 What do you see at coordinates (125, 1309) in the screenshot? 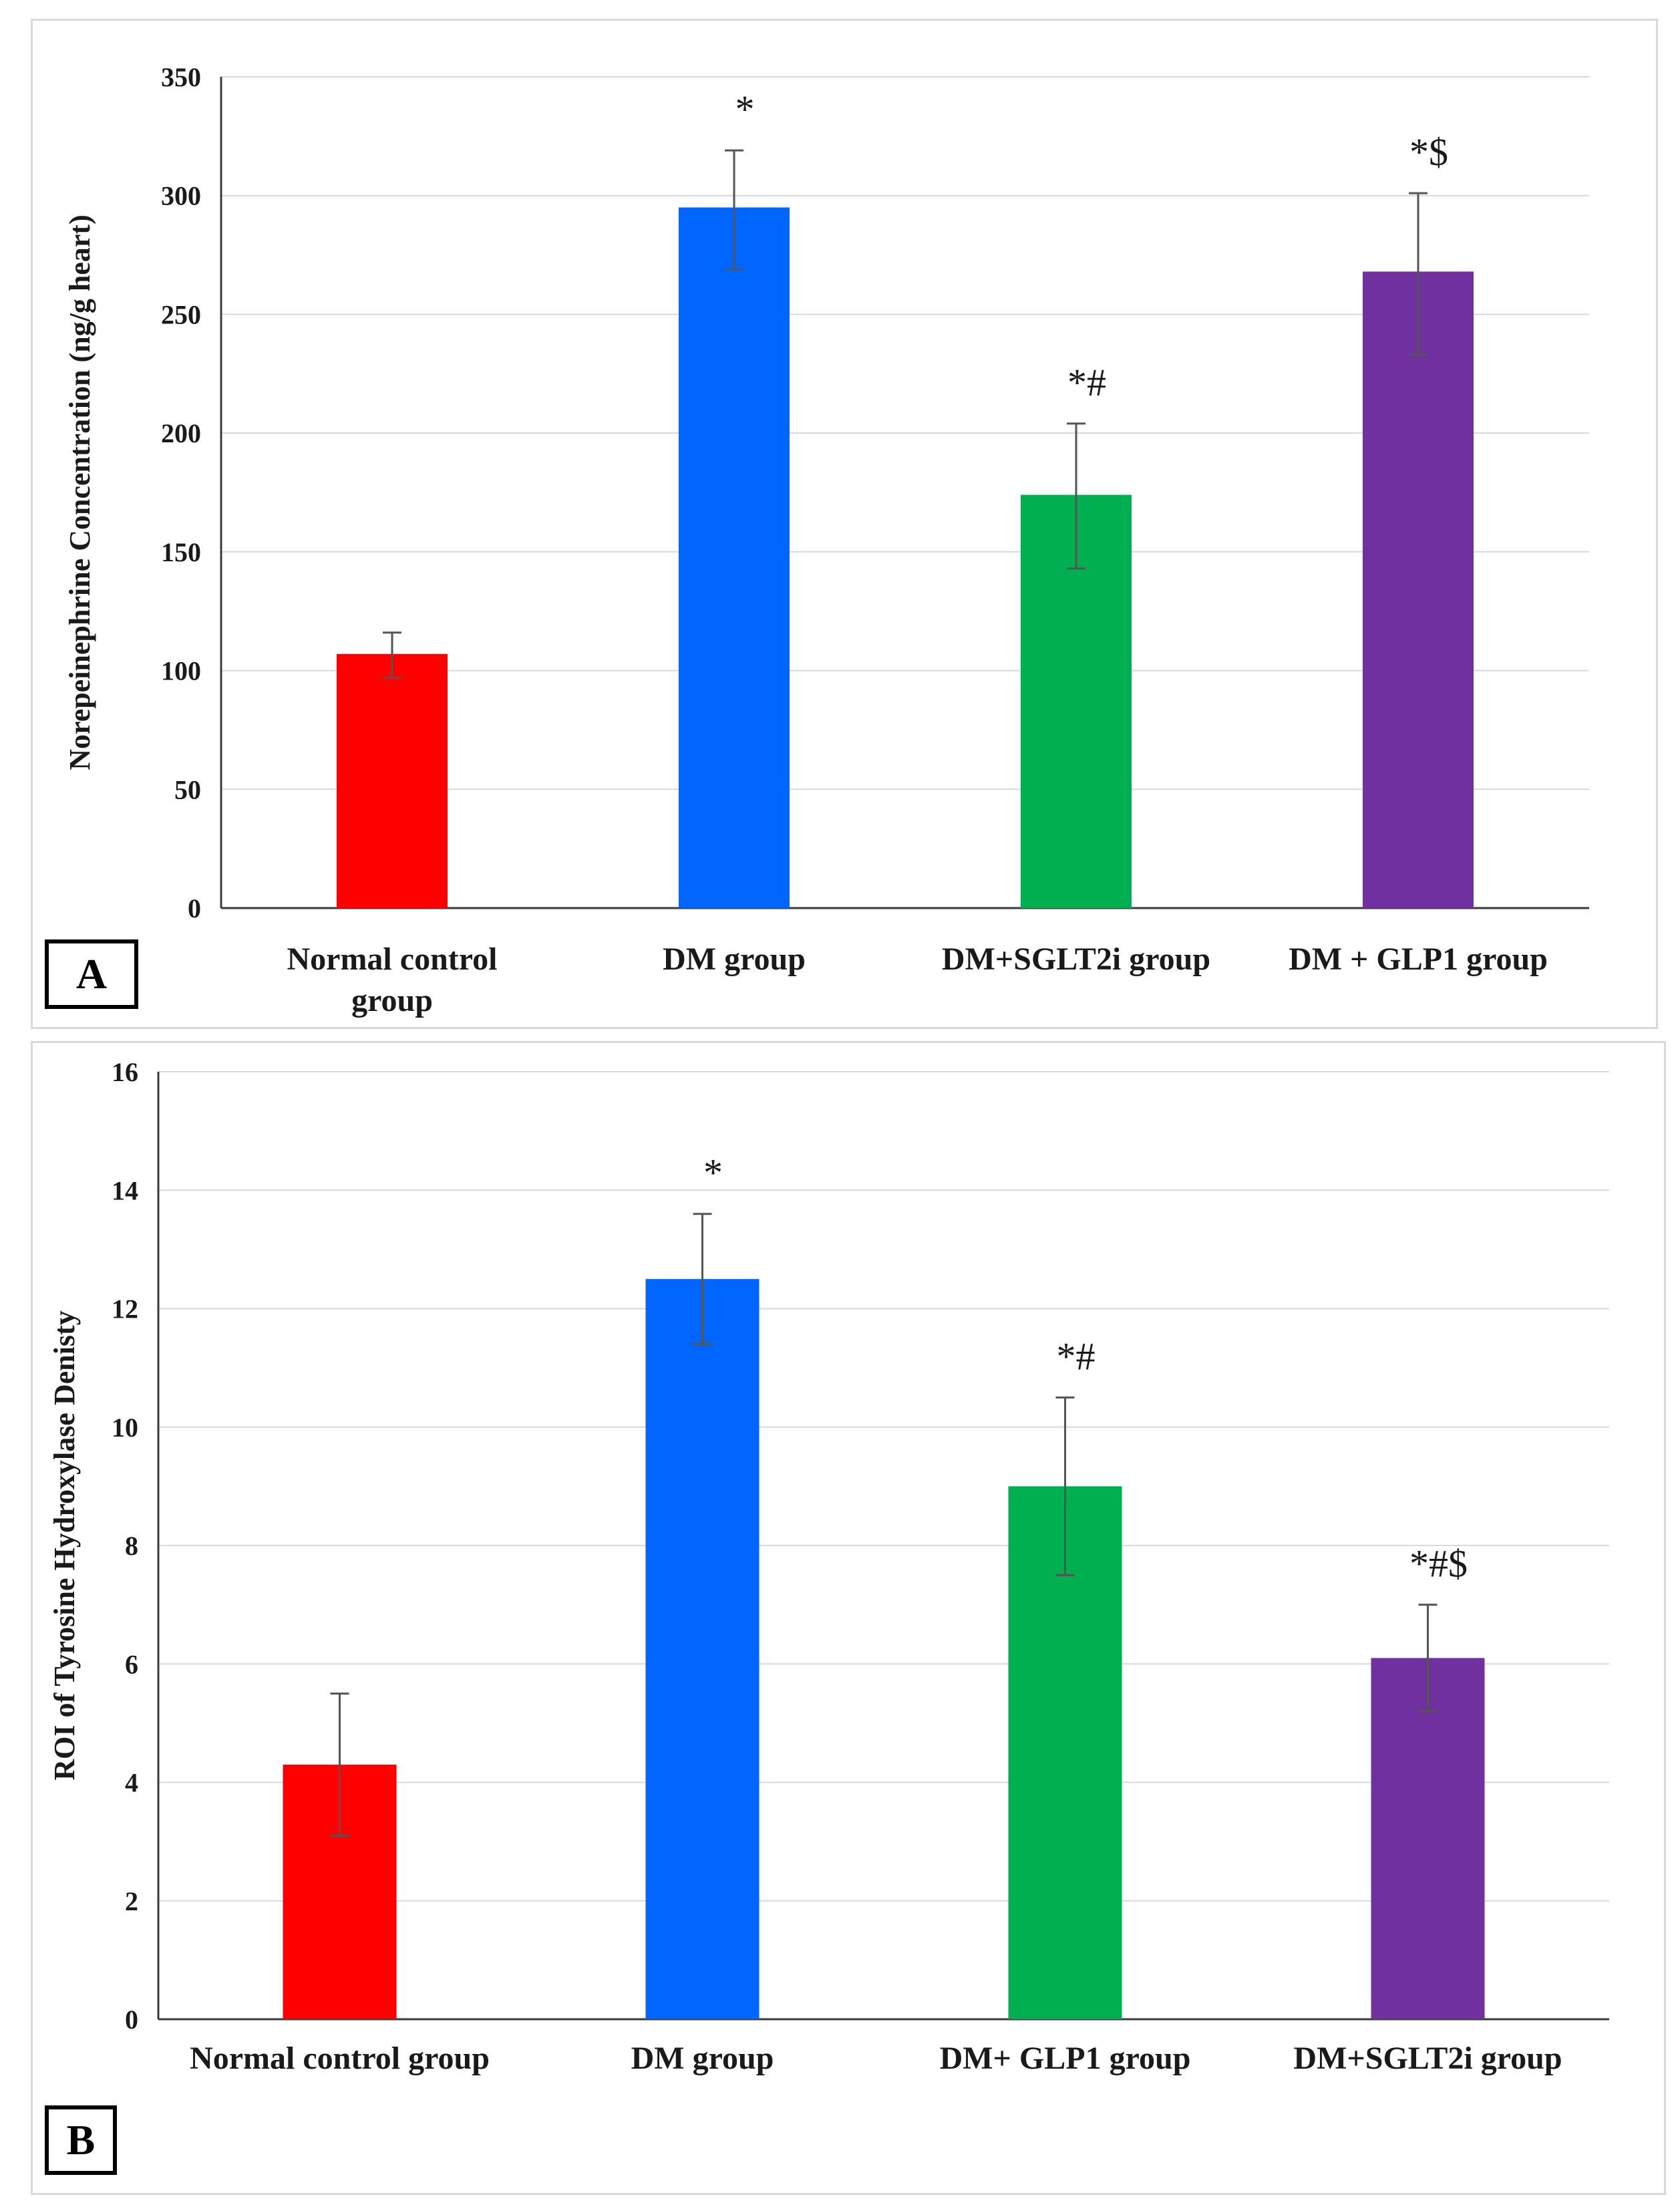
I see `y-tick-label: 12` at bounding box center [125, 1309].